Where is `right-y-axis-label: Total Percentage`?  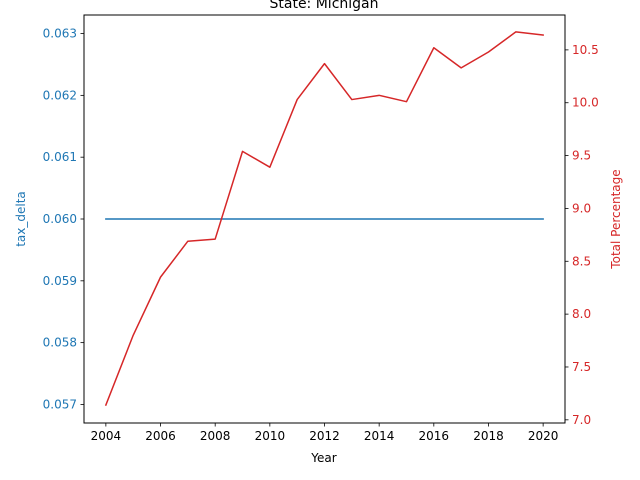
right-y-axis-label: Total Percentage is located at coordinates (616, 219).